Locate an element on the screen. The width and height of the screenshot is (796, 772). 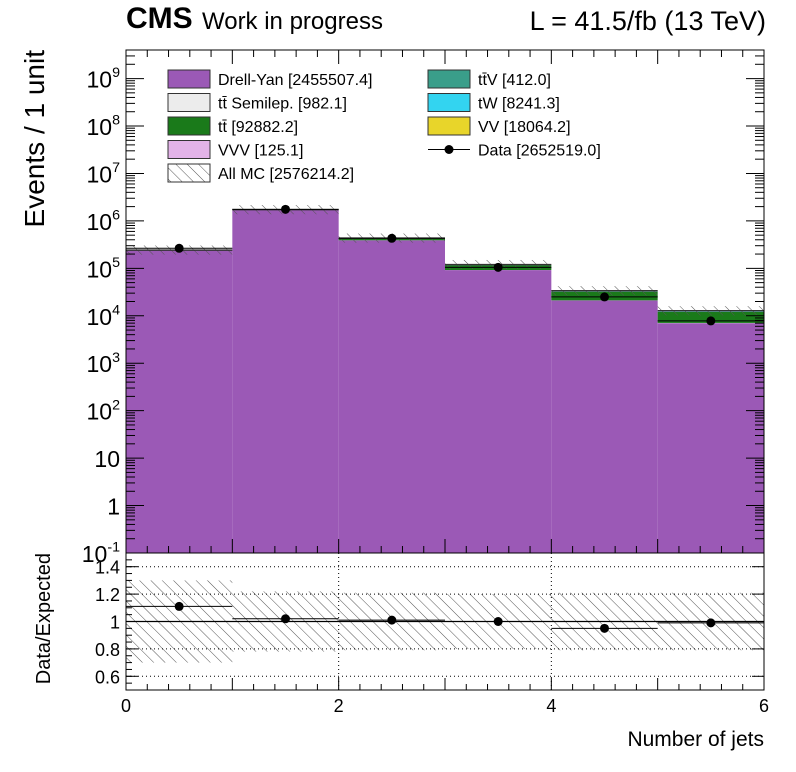
y-tick-label: 10⁴ is located at coordinates (103, 315).